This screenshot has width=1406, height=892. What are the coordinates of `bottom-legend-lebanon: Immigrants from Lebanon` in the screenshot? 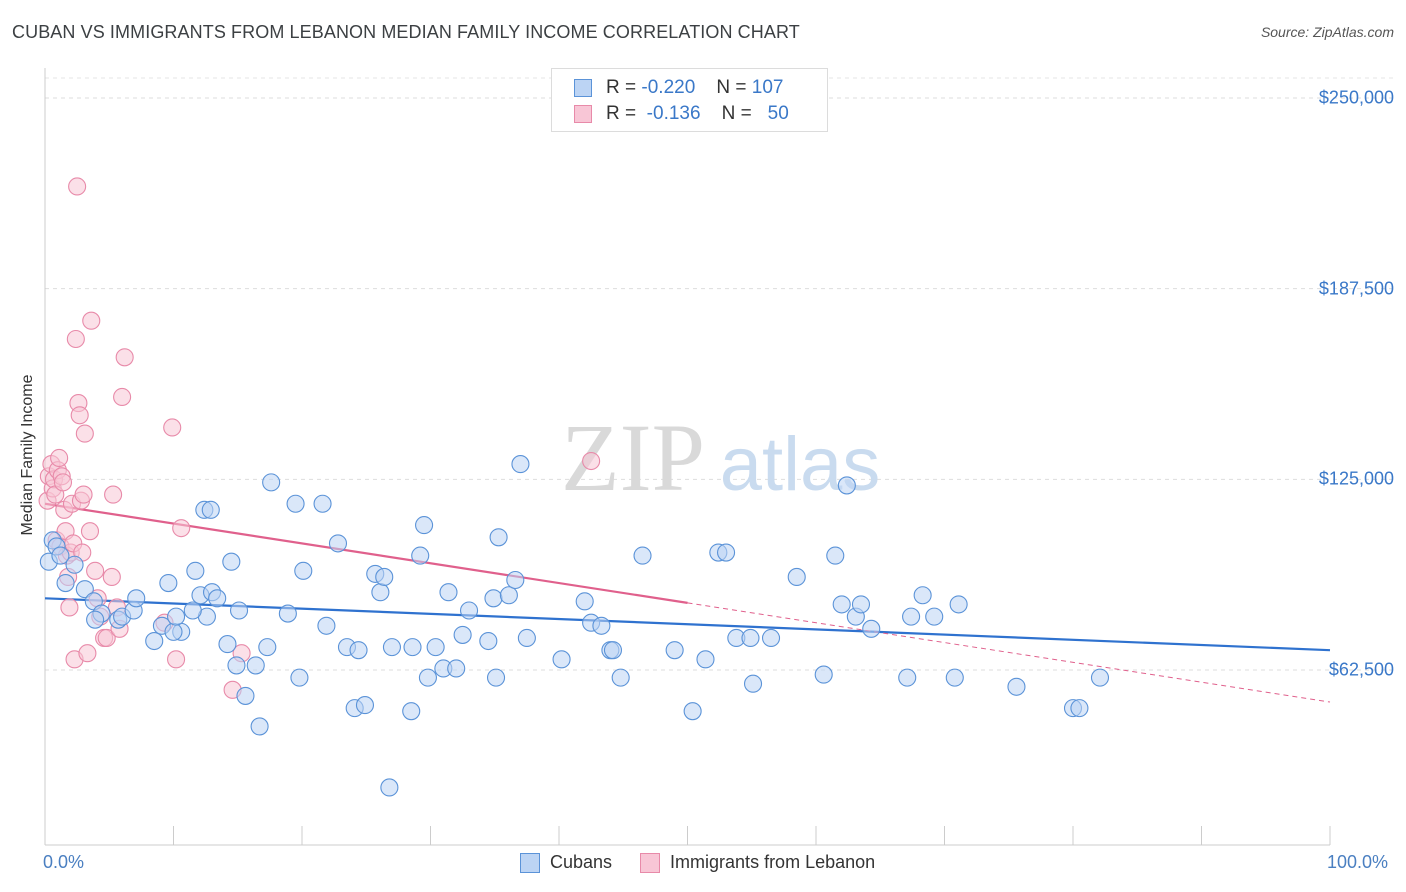 It's located at (757, 862).